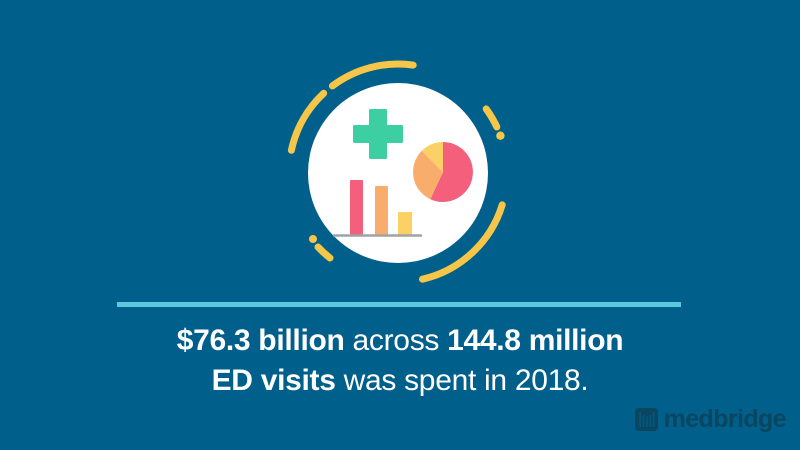 Image resolution: width=800 pixels, height=450 pixels. What do you see at coordinates (313, 239) in the screenshot?
I see `decorative-dot-left` at bounding box center [313, 239].